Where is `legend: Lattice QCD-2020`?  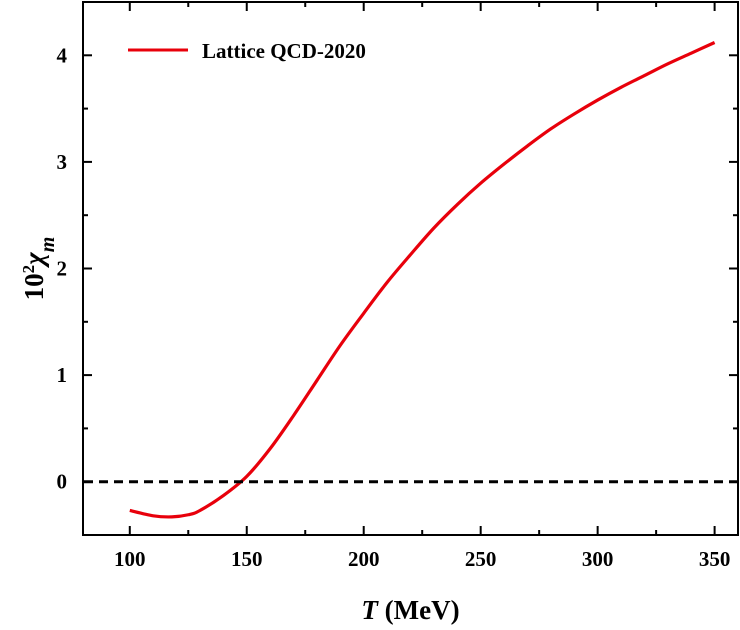
legend: Lattice QCD-2020 is located at coordinates (247, 51).